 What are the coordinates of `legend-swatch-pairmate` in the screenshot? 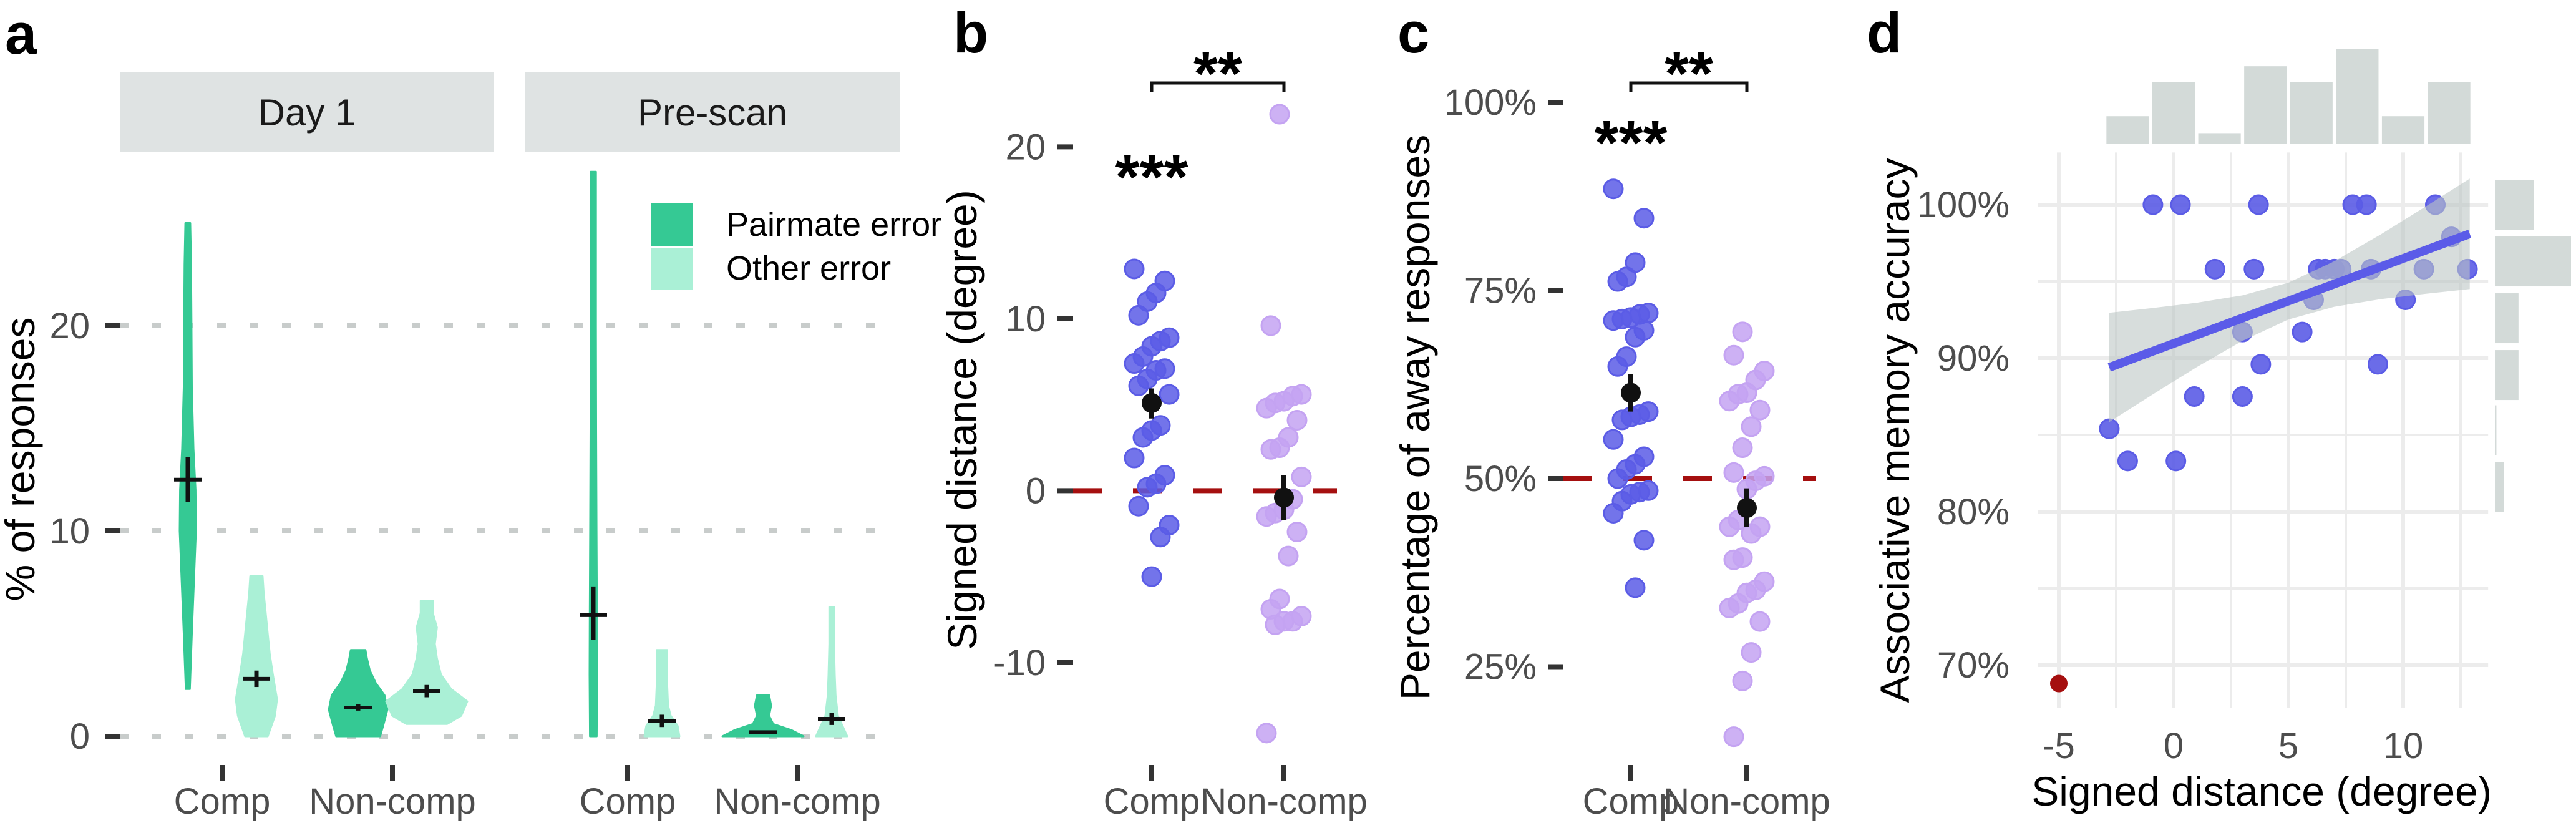 It's located at (672, 224).